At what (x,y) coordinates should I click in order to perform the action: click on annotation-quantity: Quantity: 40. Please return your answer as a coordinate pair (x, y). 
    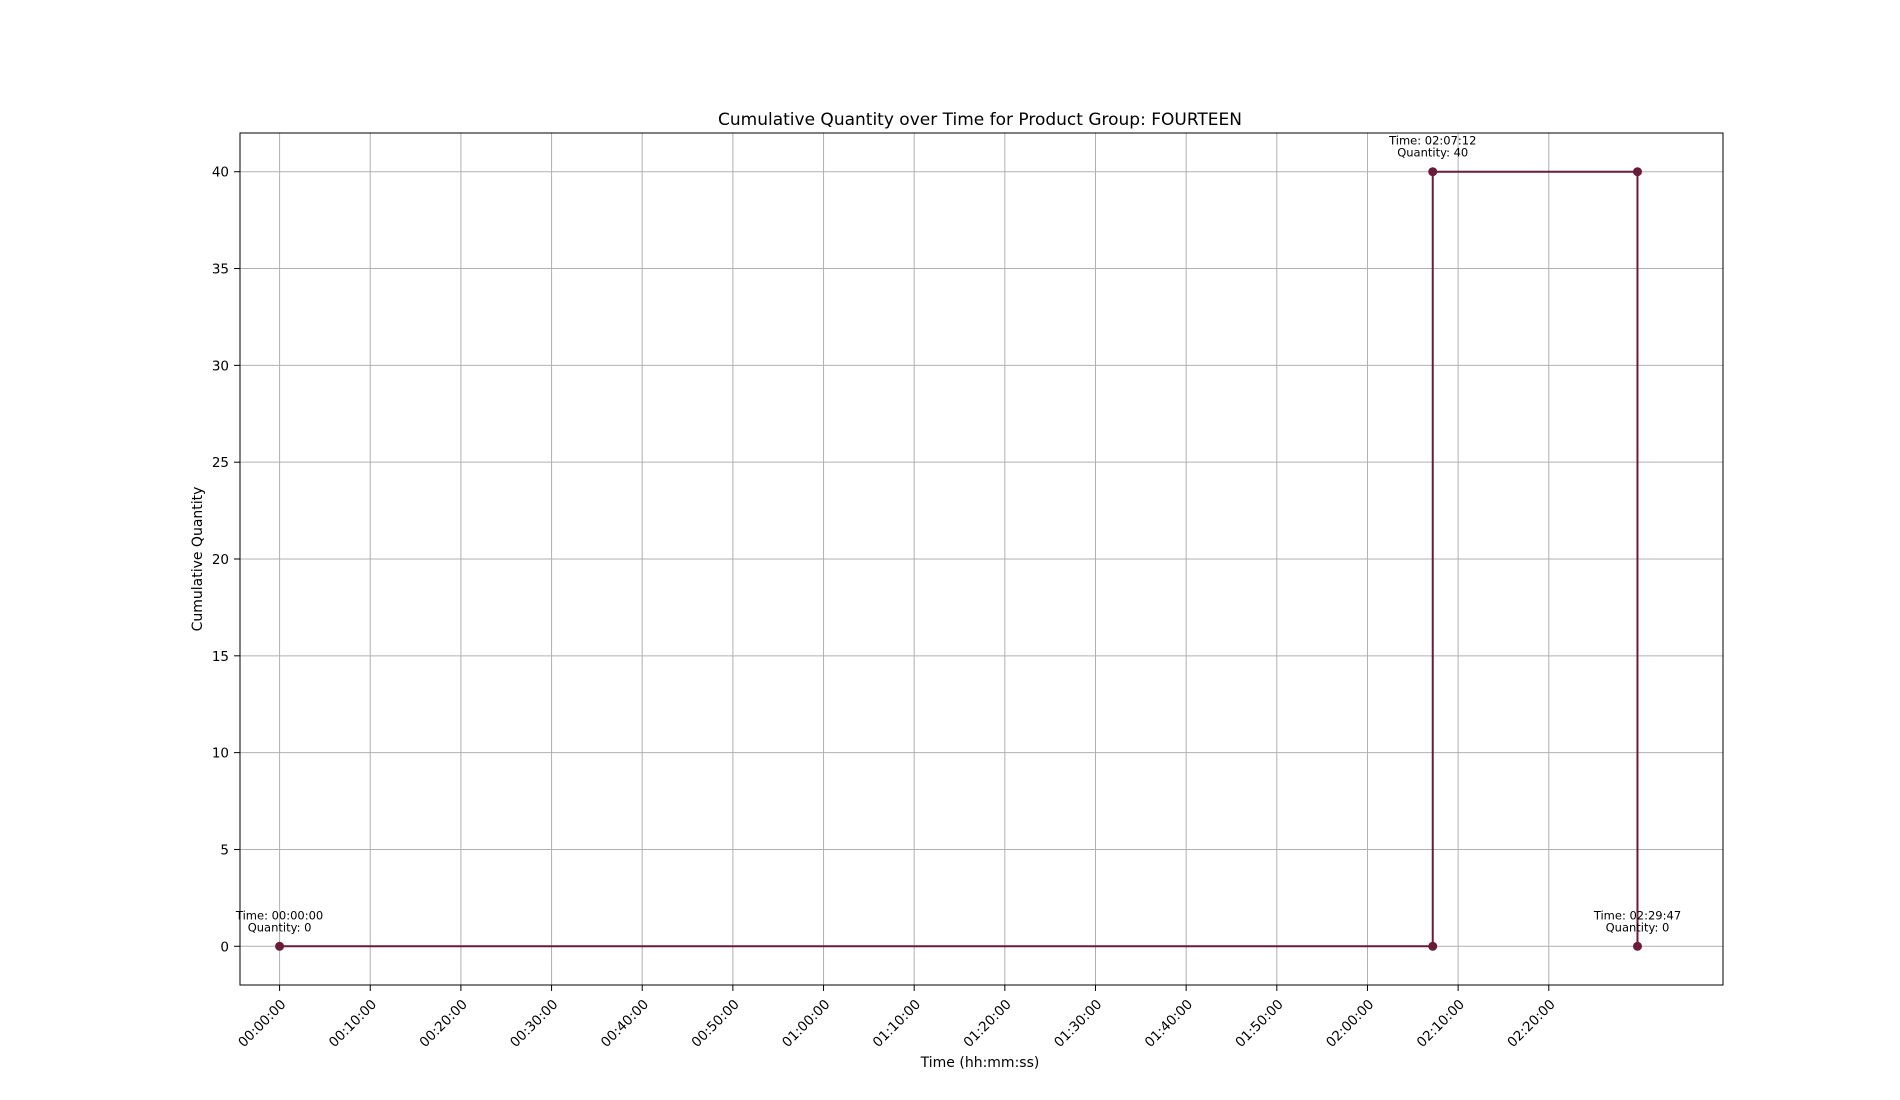
    Looking at the image, I should click on (1432, 153).